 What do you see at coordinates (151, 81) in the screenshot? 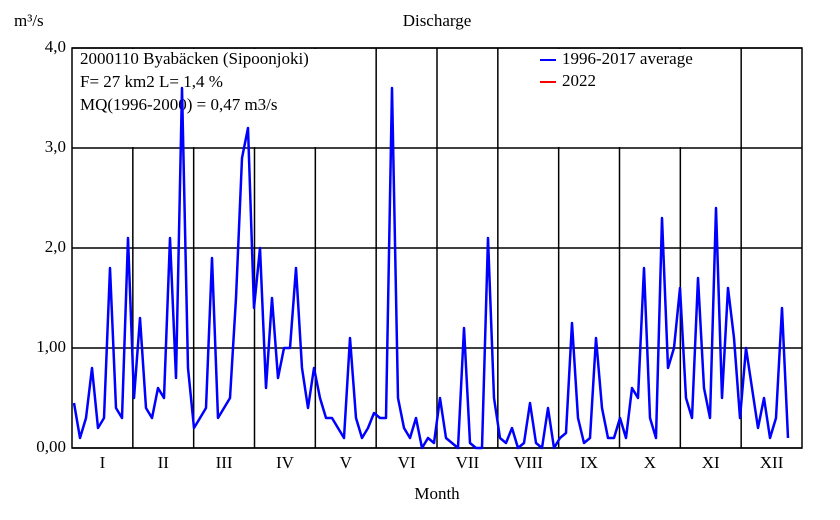
I see `annotation: F= 27 km2 L= 1,4 %` at bounding box center [151, 81].